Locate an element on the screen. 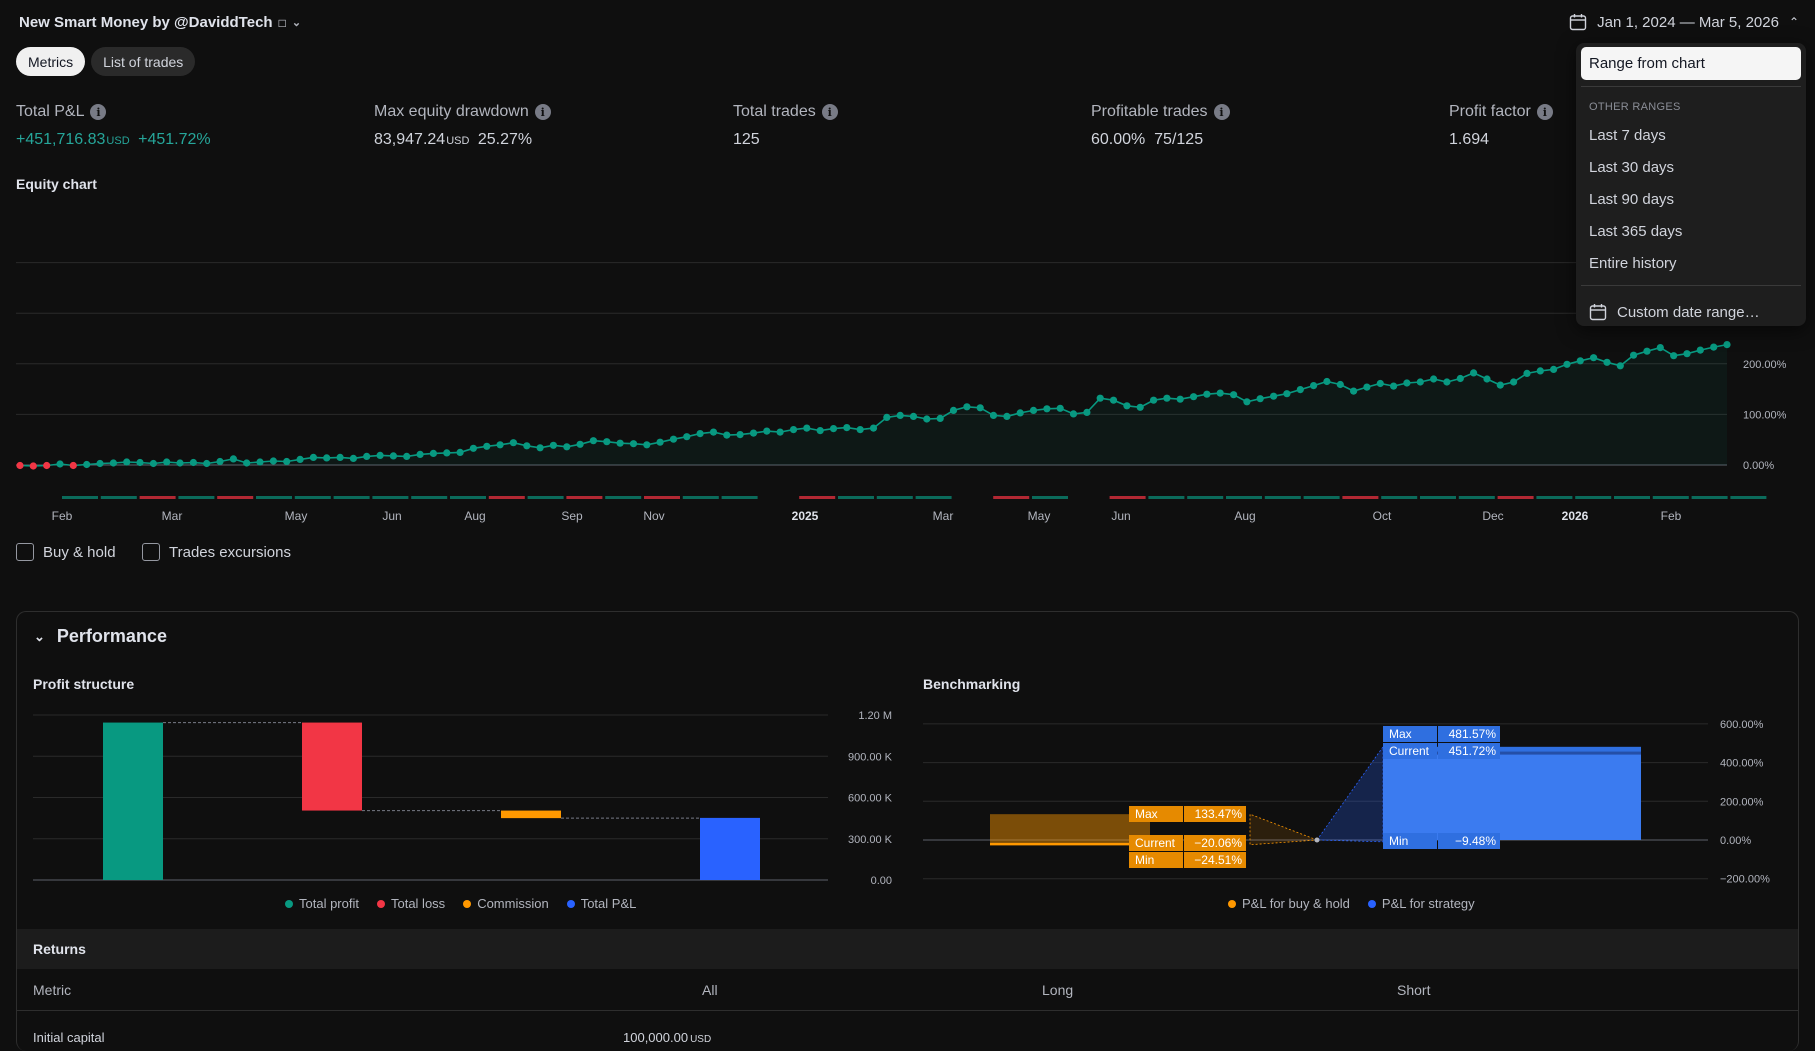 This screenshot has height=1051, width=1815. legend-item-strategy: P&L for strategy is located at coordinates (1421, 903).